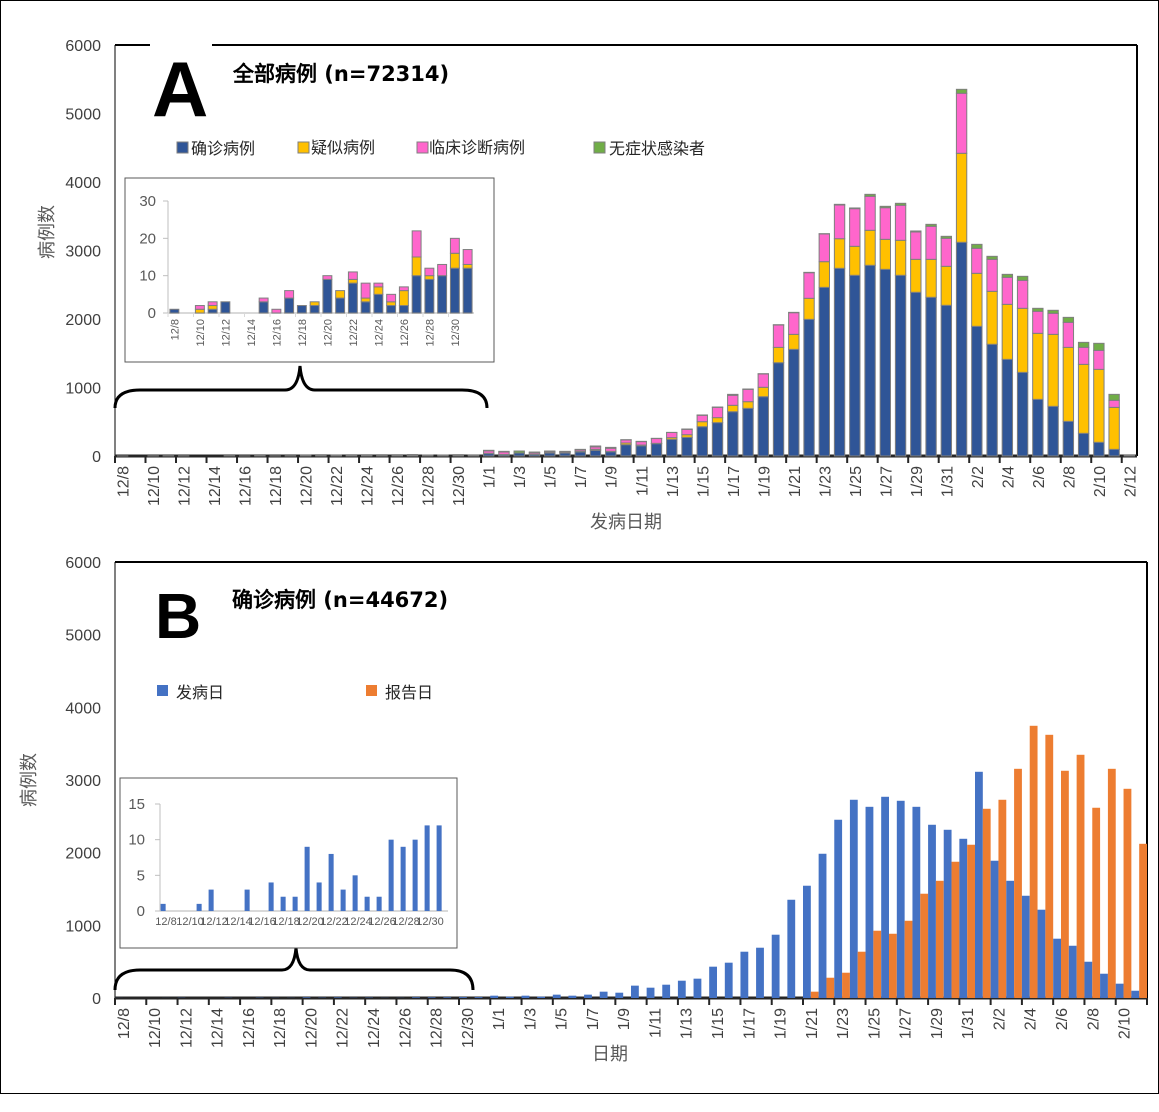 This screenshot has width=1159, height=1112. Describe the element at coordinates (303, 147) in the screenshot. I see `legend-swatch-suspected` at that location.